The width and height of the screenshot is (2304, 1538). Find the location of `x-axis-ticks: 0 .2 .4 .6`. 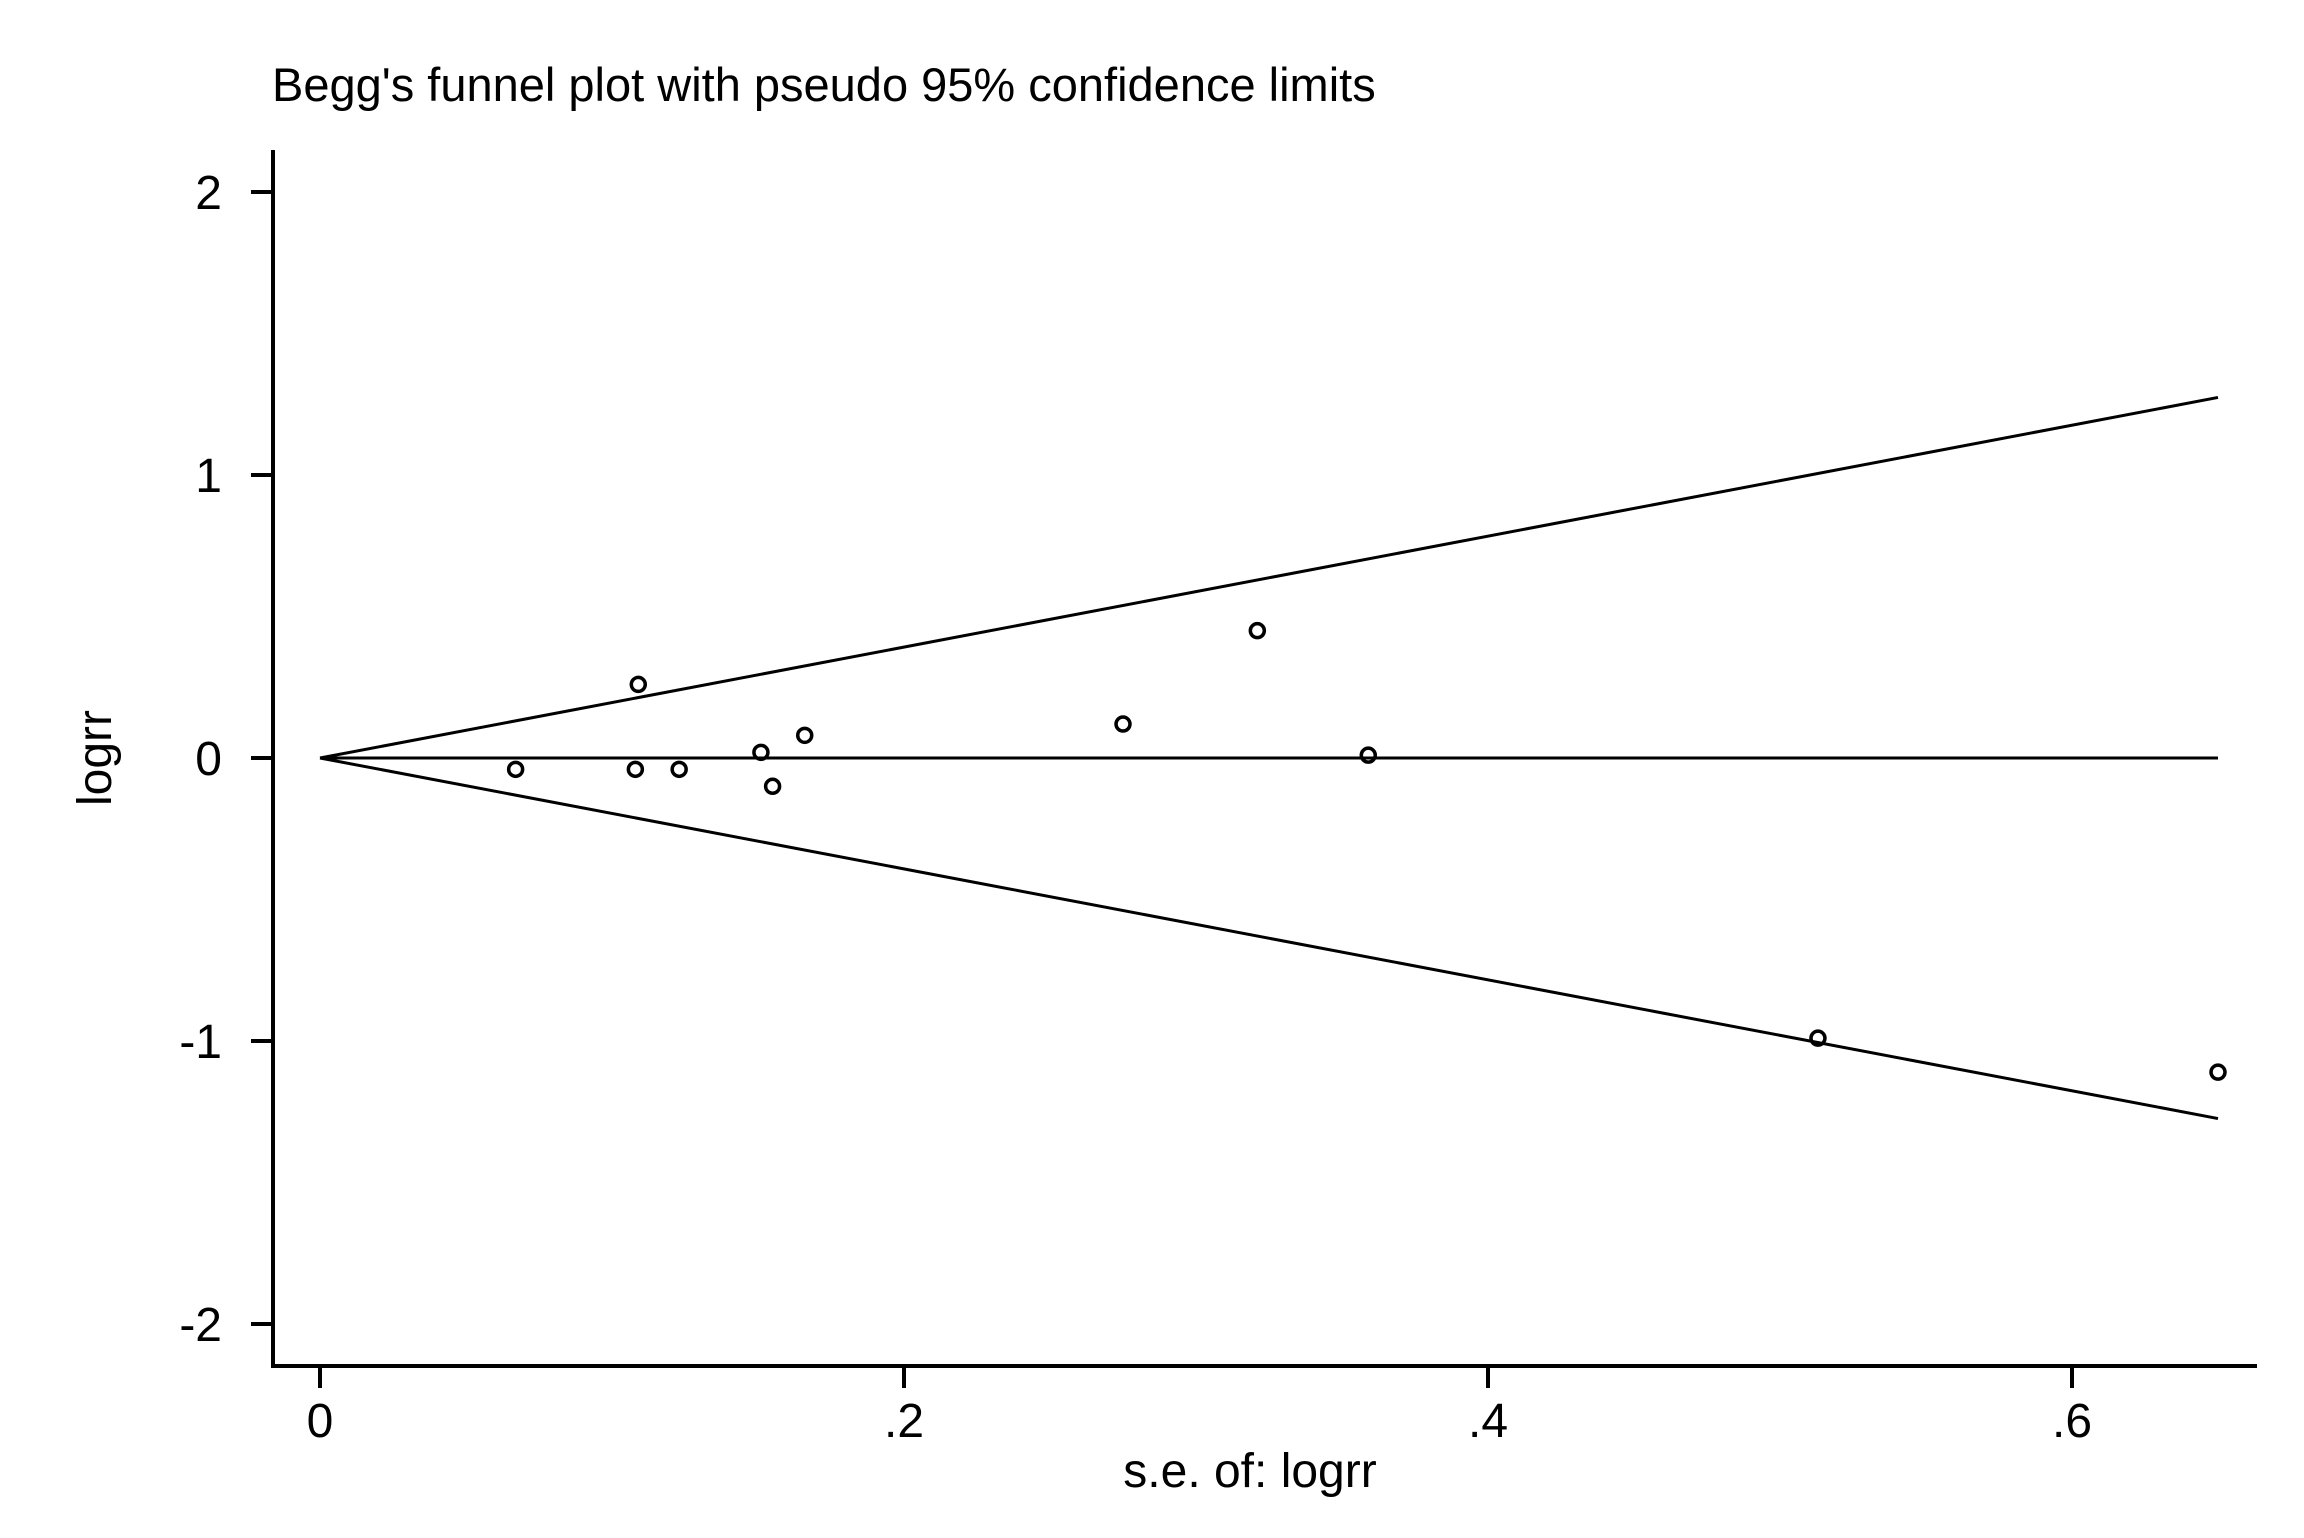

x-axis-ticks: 0 .2 .4 .6 is located at coordinates (1199, 1407).